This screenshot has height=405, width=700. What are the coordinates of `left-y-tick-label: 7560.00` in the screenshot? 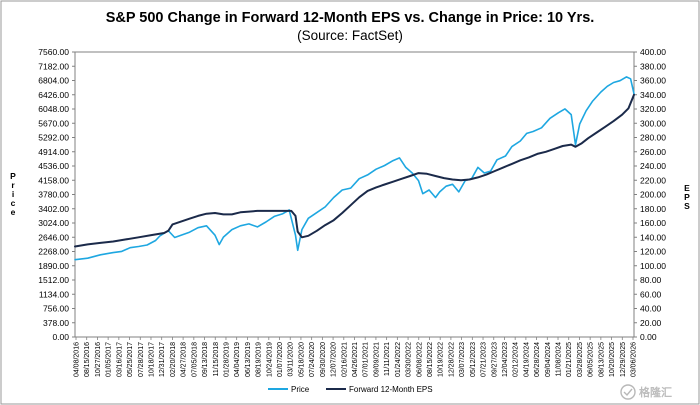 It's located at (53, 52).